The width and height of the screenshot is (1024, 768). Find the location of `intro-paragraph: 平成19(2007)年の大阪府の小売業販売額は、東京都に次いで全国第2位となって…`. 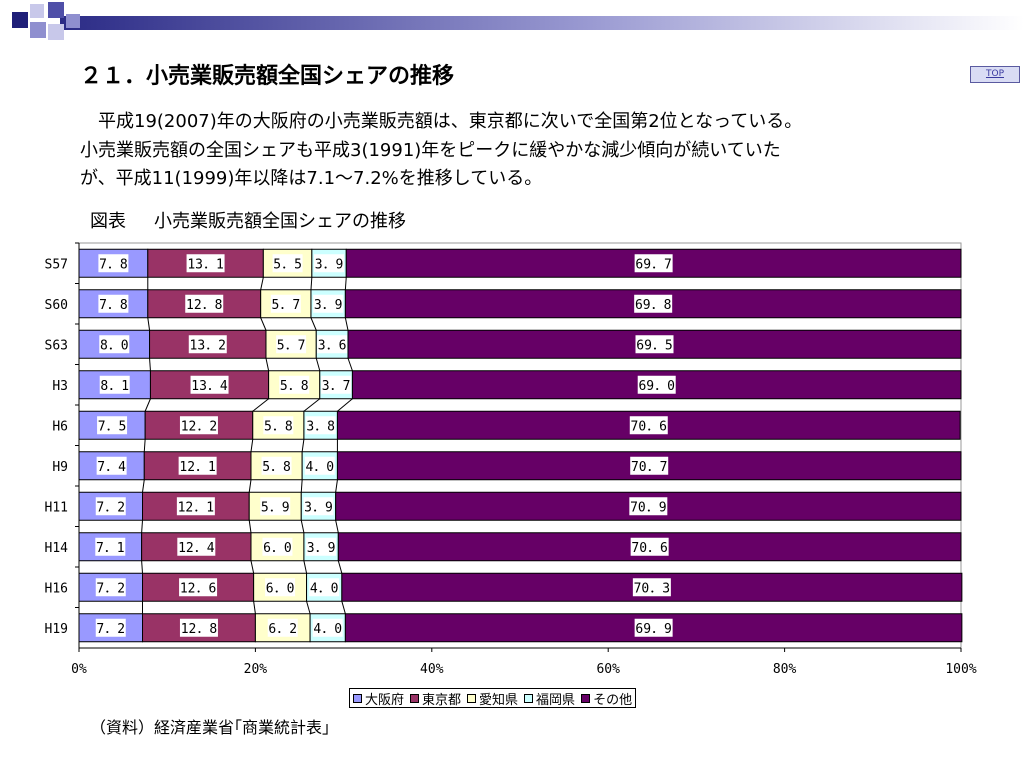

intro-paragraph: 平成19(2007)年の大阪府の小売業販売額は、東京都に次いで全国第2位となって… is located at coordinates (515, 151).